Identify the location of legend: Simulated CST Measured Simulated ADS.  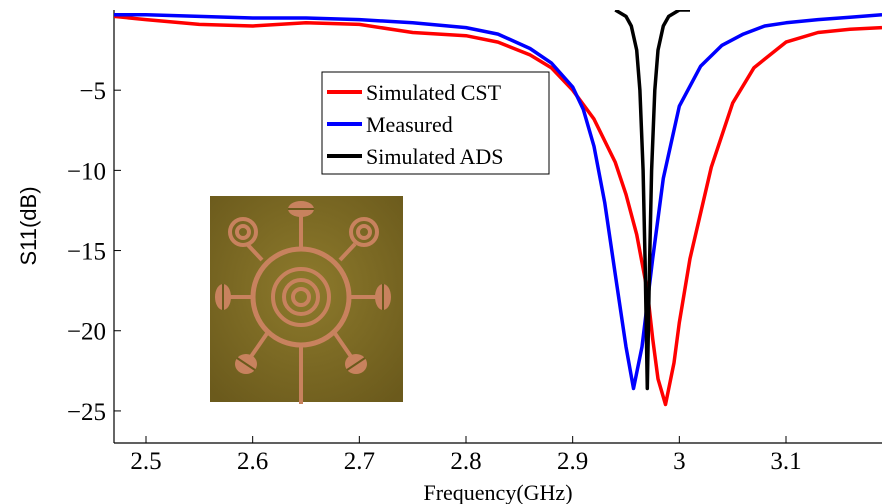
(435, 123).